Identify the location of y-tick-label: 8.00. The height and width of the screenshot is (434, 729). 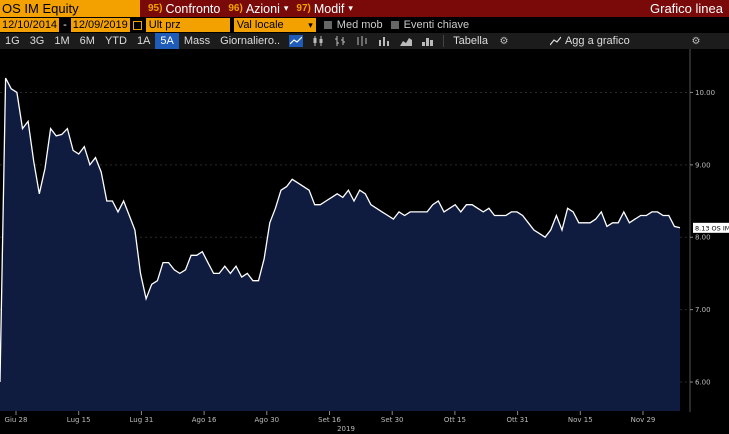
(703, 238).